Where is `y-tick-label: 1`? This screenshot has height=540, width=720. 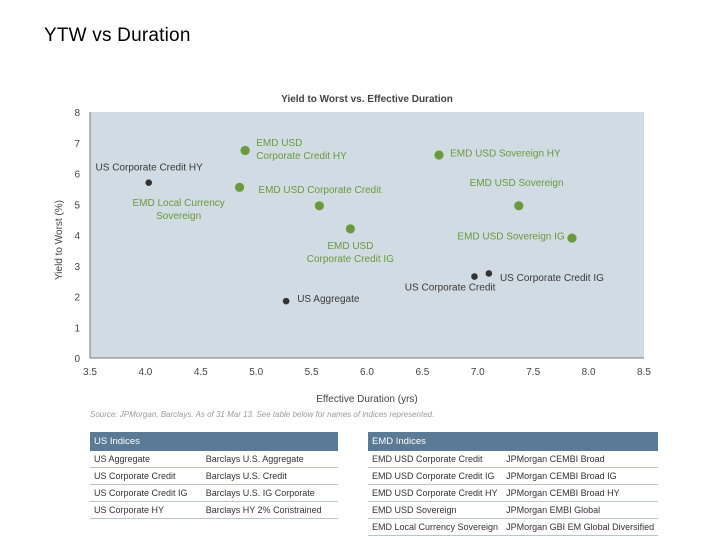
y-tick-label: 1 is located at coordinates (77, 328).